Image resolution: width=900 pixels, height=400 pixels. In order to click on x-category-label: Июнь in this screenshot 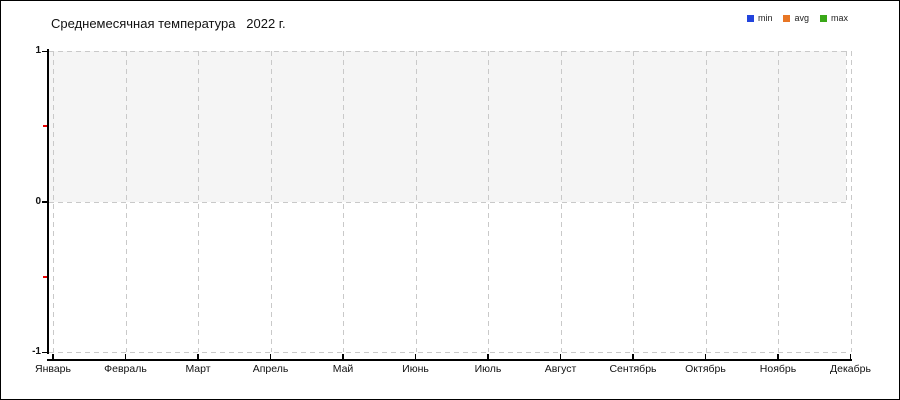, I will do `click(415, 368)`.